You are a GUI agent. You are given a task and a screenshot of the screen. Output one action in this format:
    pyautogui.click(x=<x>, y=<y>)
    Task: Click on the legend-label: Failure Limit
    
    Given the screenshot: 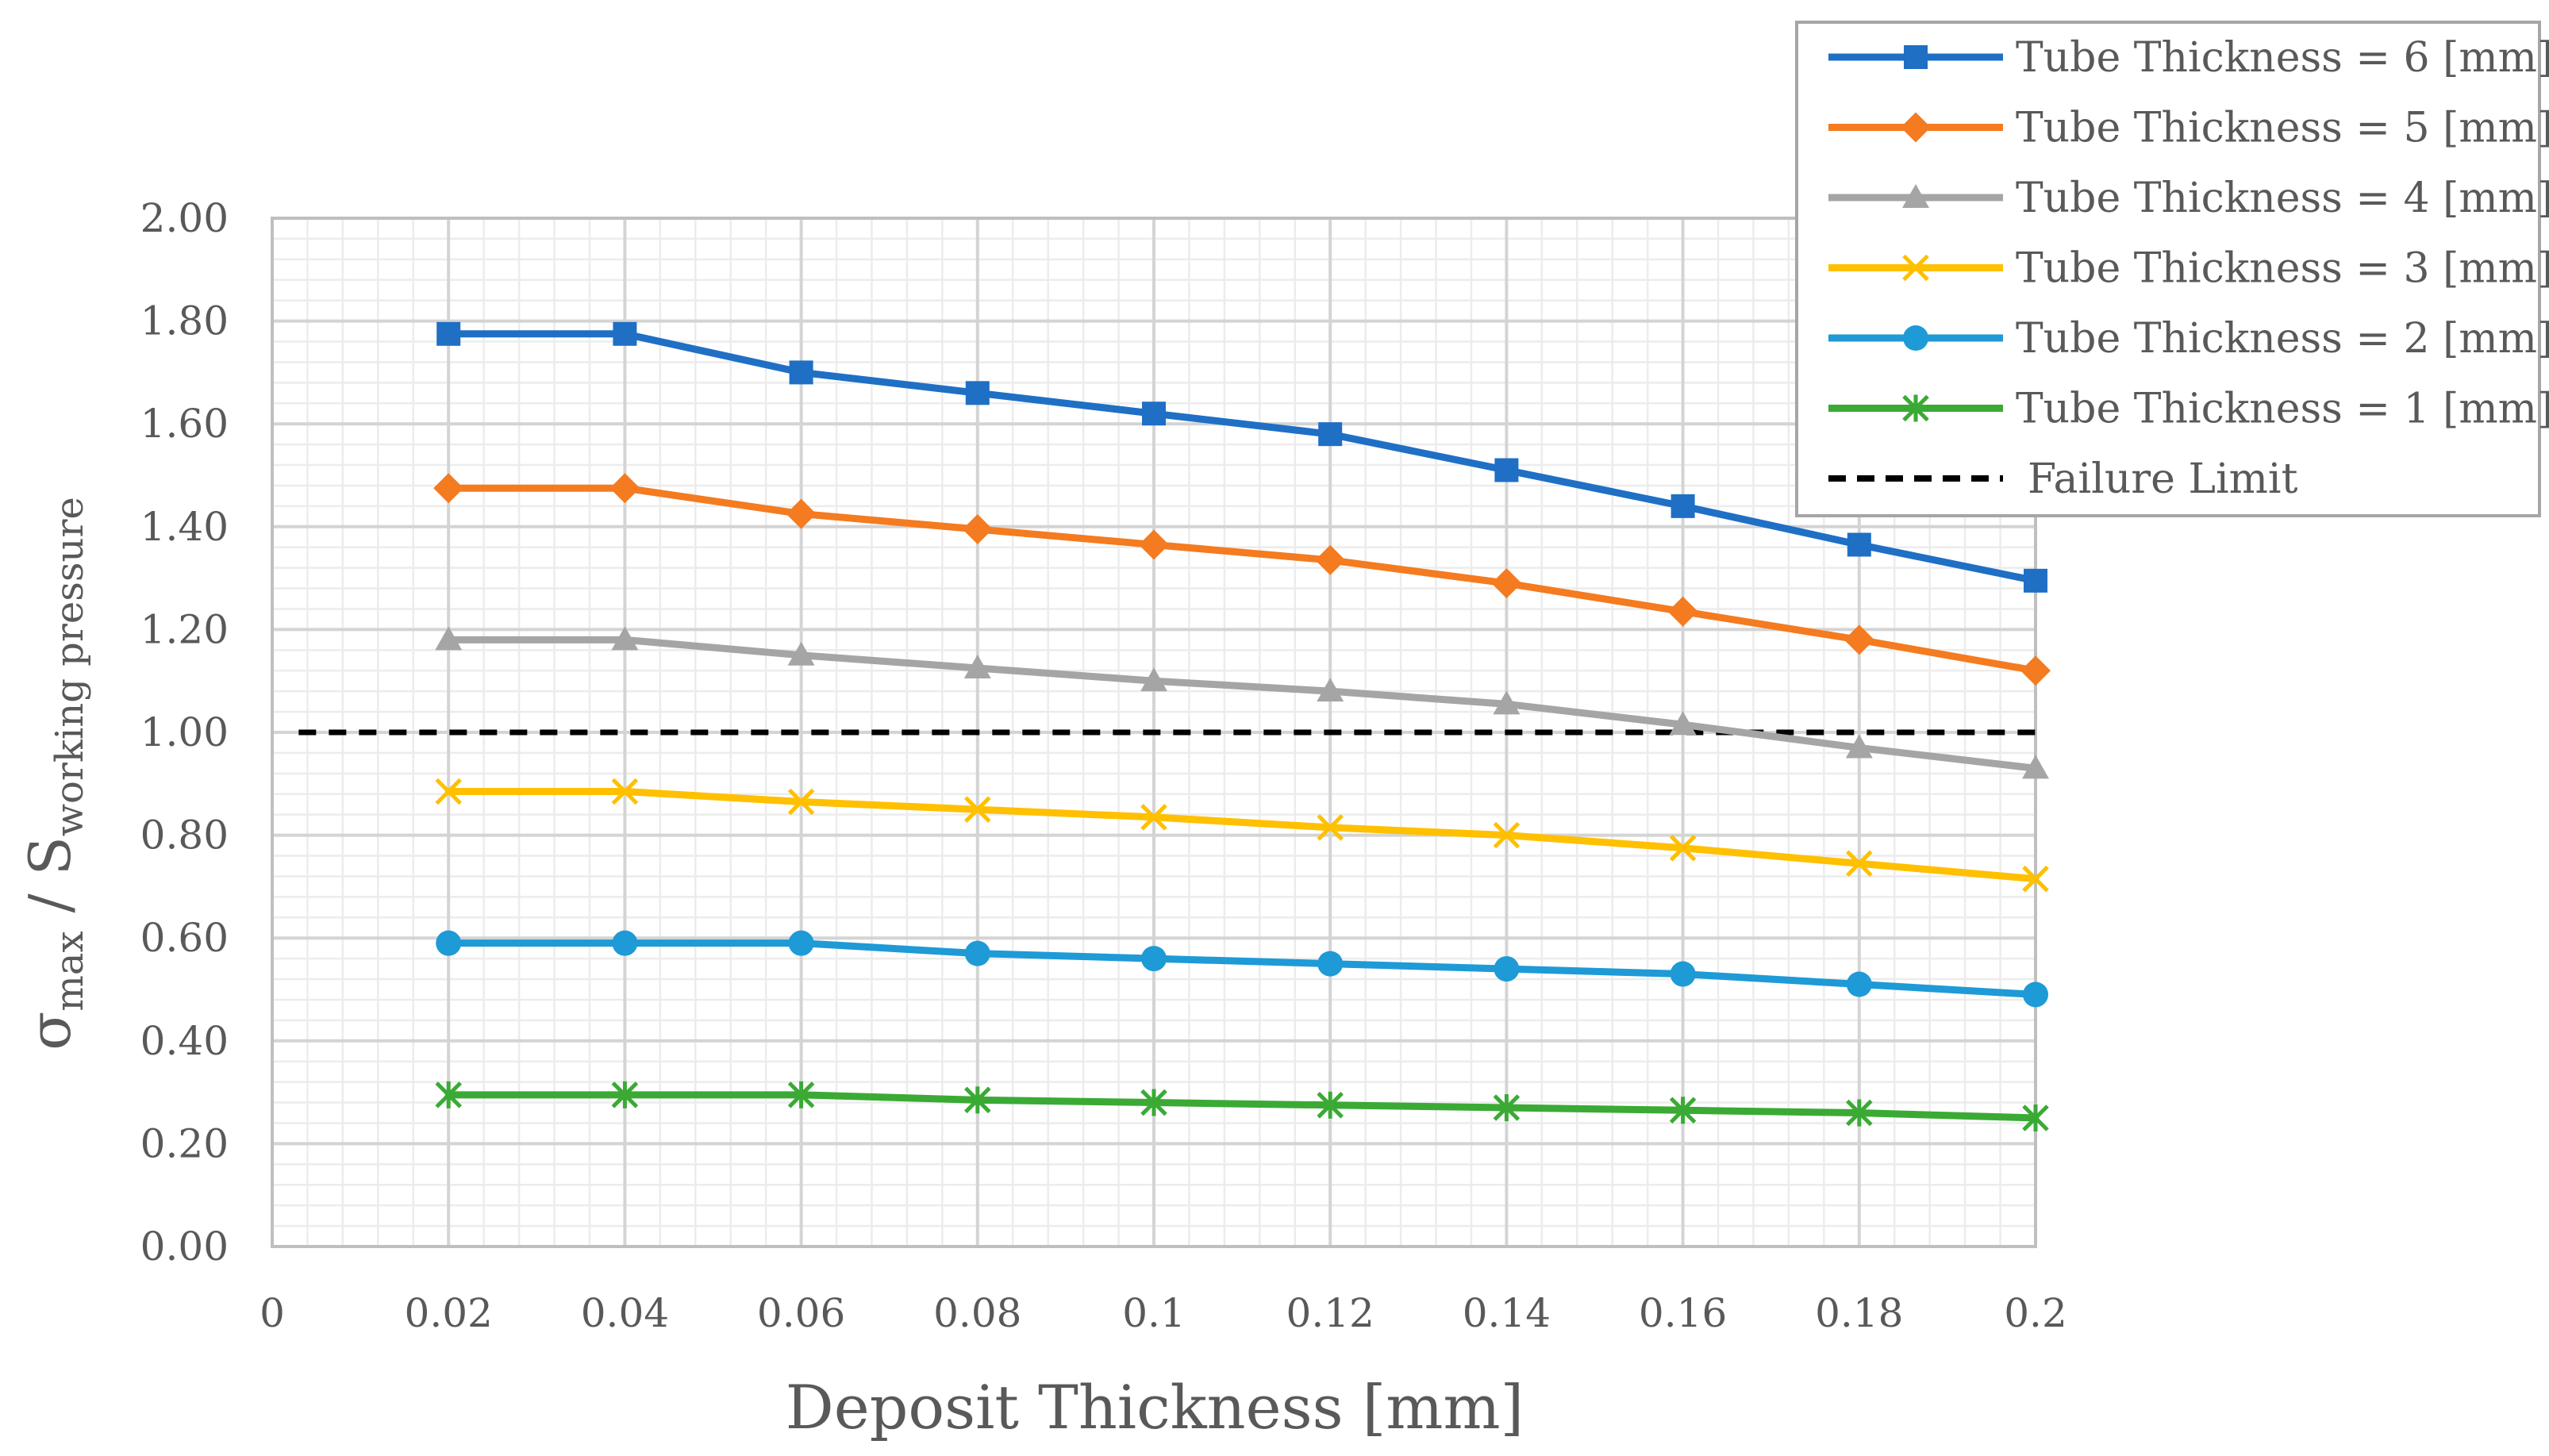 What is the action you would take?
    pyautogui.click(x=2163, y=479)
    